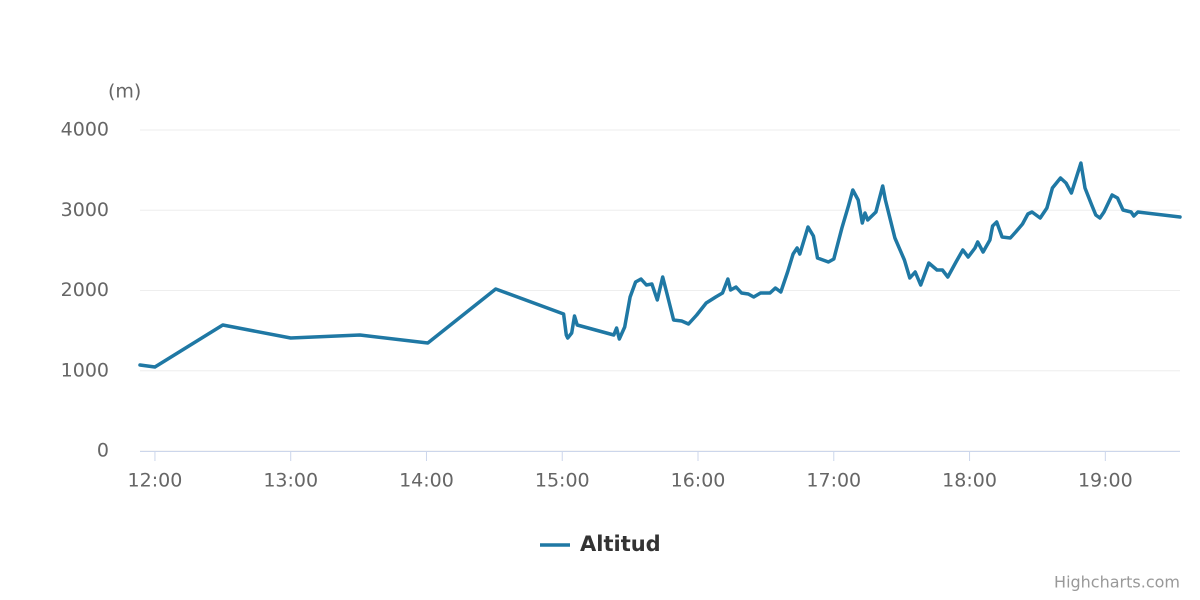 The image size is (1200, 600). What do you see at coordinates (562, 481) in the screenshot?
I see `x-tick-label: 15:00` at bounding box center [562, 481].